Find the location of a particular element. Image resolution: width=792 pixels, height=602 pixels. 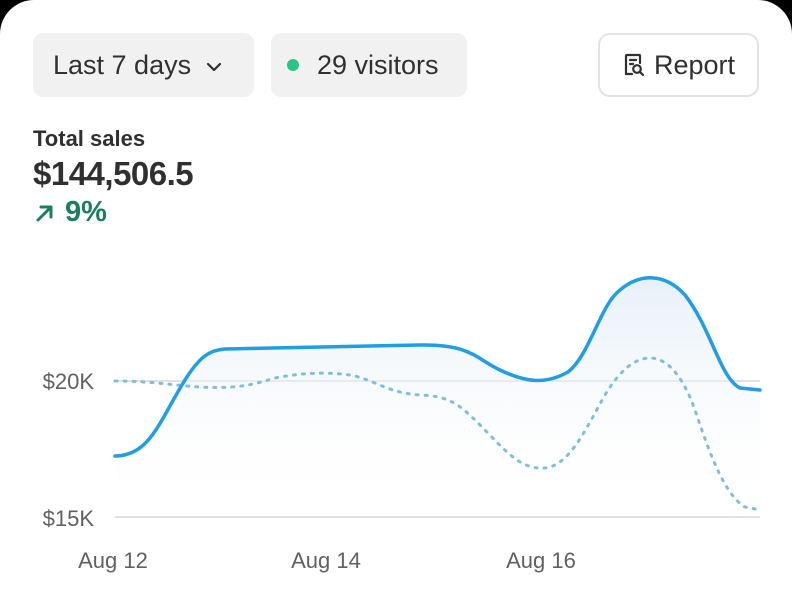

visitors-badge: 29 visitors is located at coordinates (369, 65).